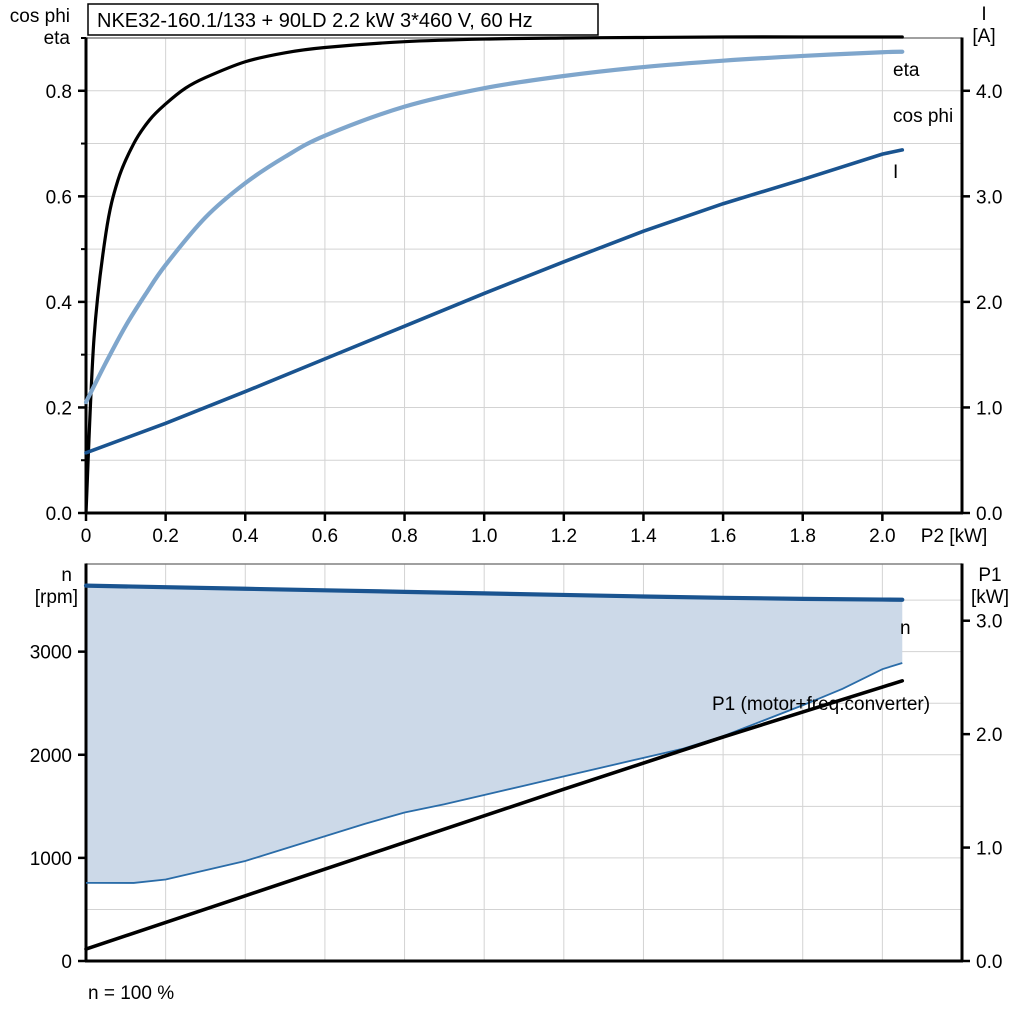 This screenshot has width=1024, height=1024. Describe the element at coordinates (57, 38) in the screenshot. I see `left-axis-title-line2: eta` at that location.